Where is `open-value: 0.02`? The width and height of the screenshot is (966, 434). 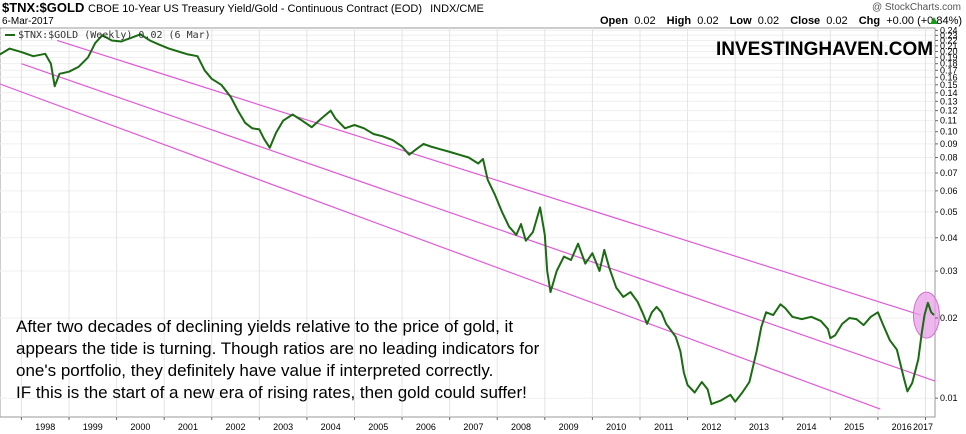 open-value: 0.02 is located at coordinates (644, 21).